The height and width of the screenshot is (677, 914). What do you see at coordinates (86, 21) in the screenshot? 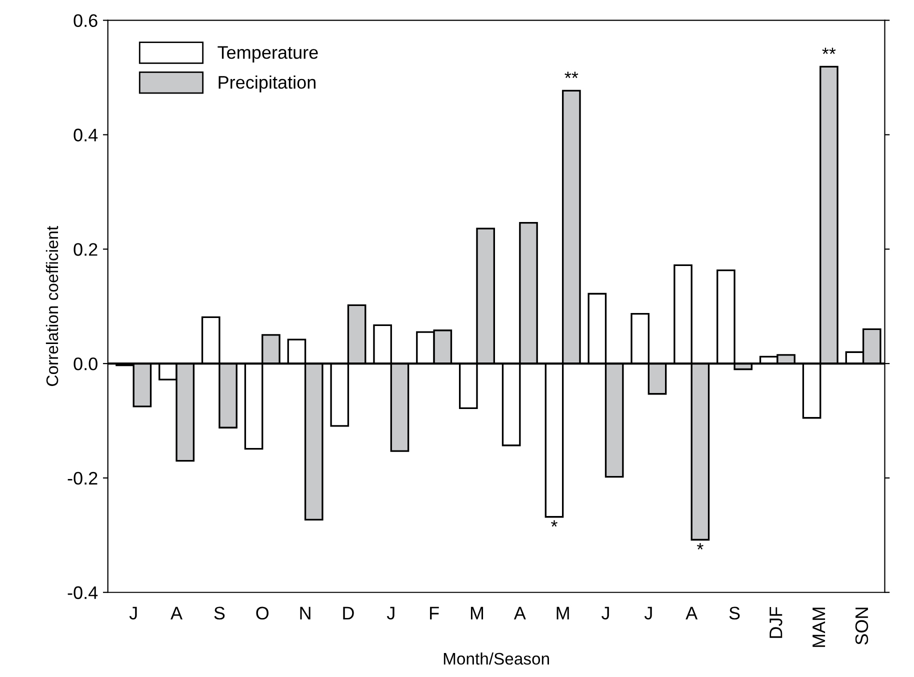
I see `y-tick-label: 0.6` at bounding box center [86, 21].